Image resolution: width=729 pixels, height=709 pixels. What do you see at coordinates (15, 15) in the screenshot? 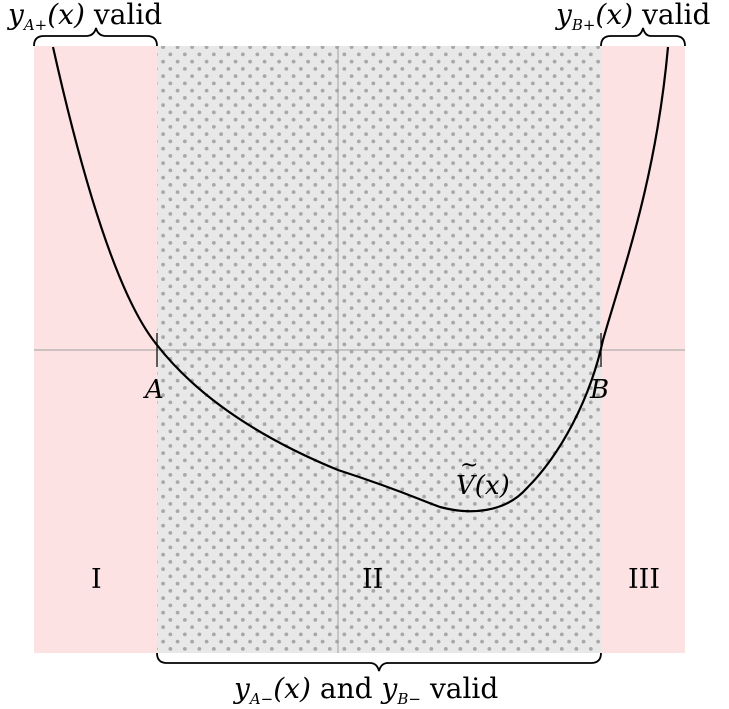
I see `label-top-left-y: y` at bounding box center [15, 15].